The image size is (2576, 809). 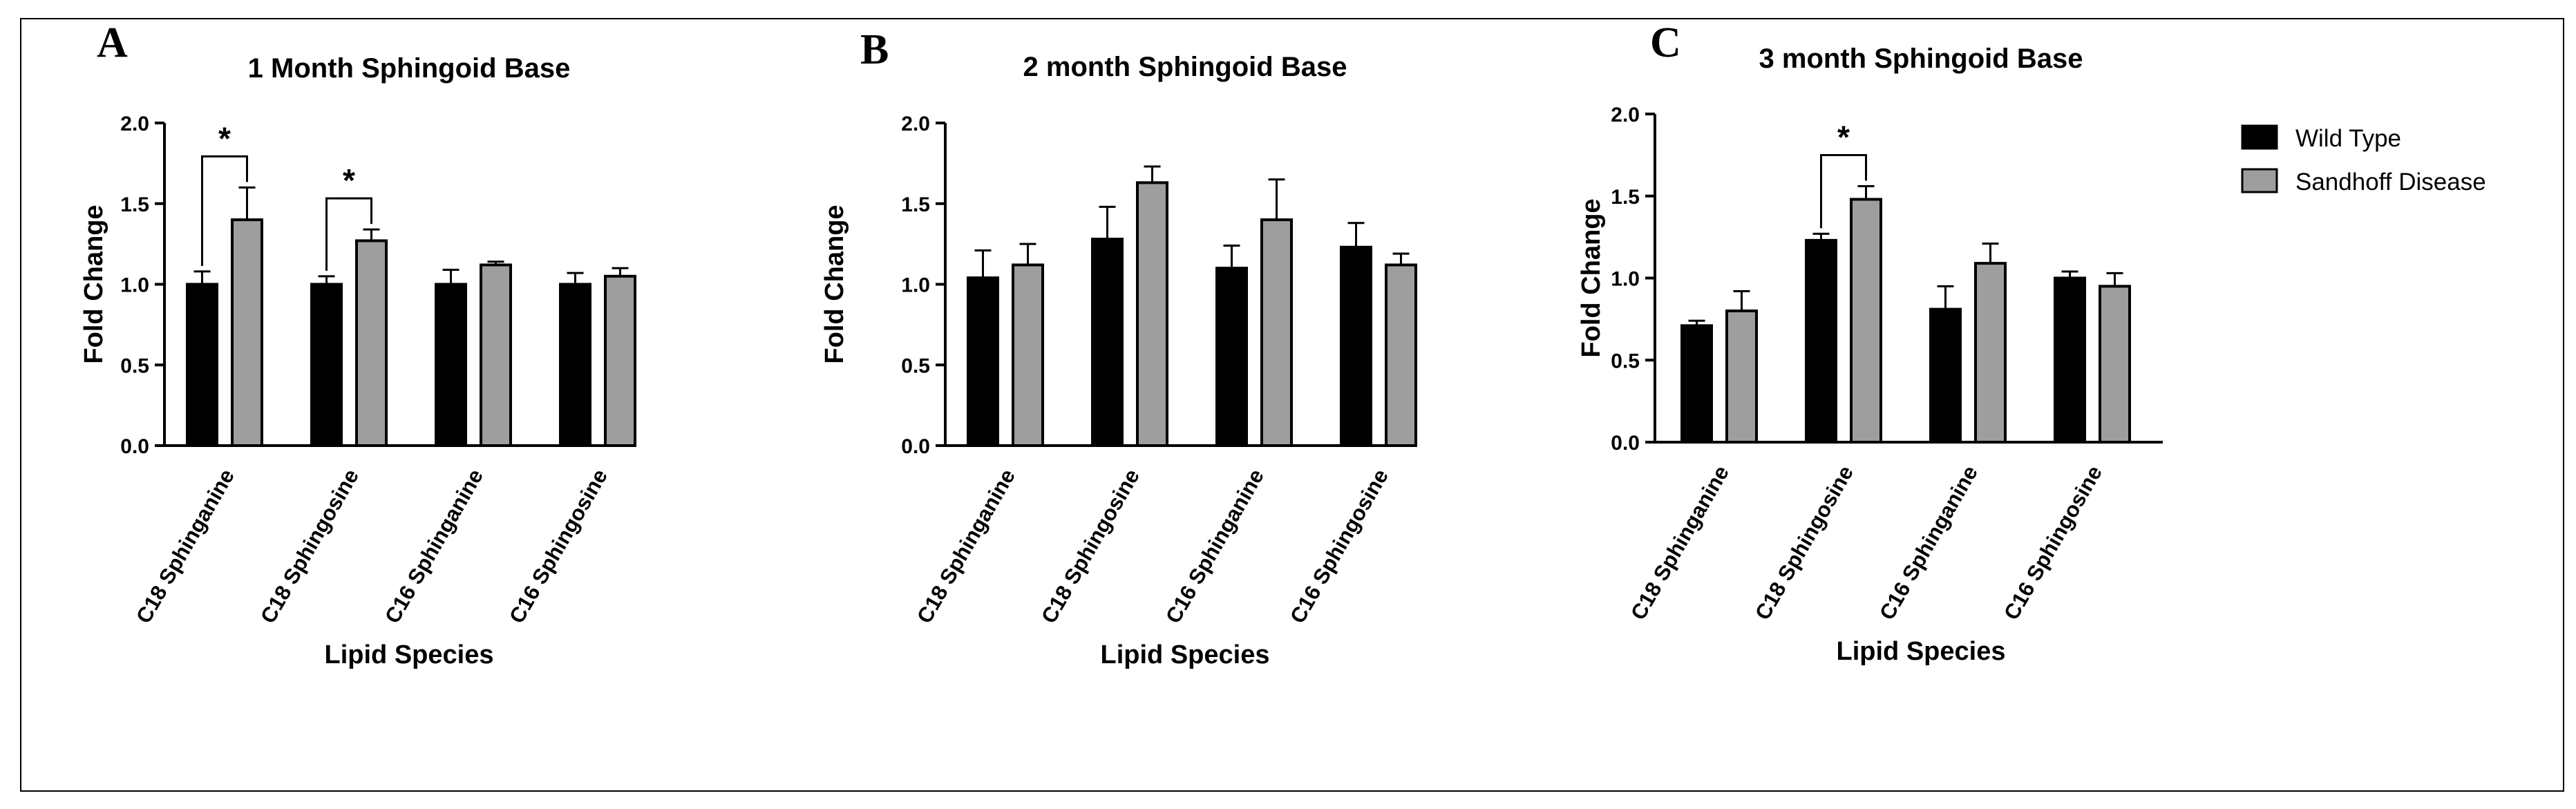 What do you see at coordinates (2348, 139) in the screenshot?
I see `legend-label-wild-type: Wild Type` at bounding box center [2348, 139].